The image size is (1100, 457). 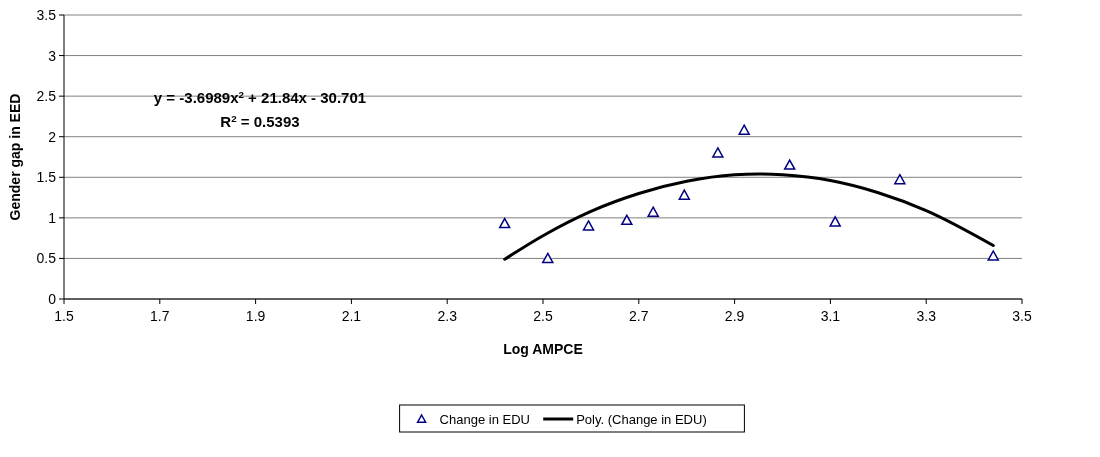 What do you see at coordinates (830, 316) in the screenshot?
I see `x-tick-label: 3.1` at bounding box center [830, 316].